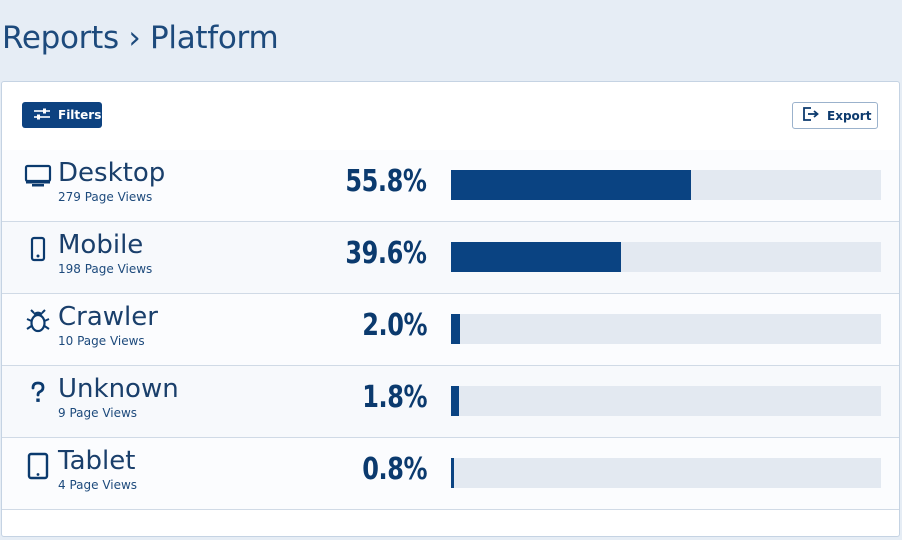 This screenshot has width=902, height=540. I want to click on platform-row-mobile: Mobile 198 Page Views 39.6%, so click(450, 258).